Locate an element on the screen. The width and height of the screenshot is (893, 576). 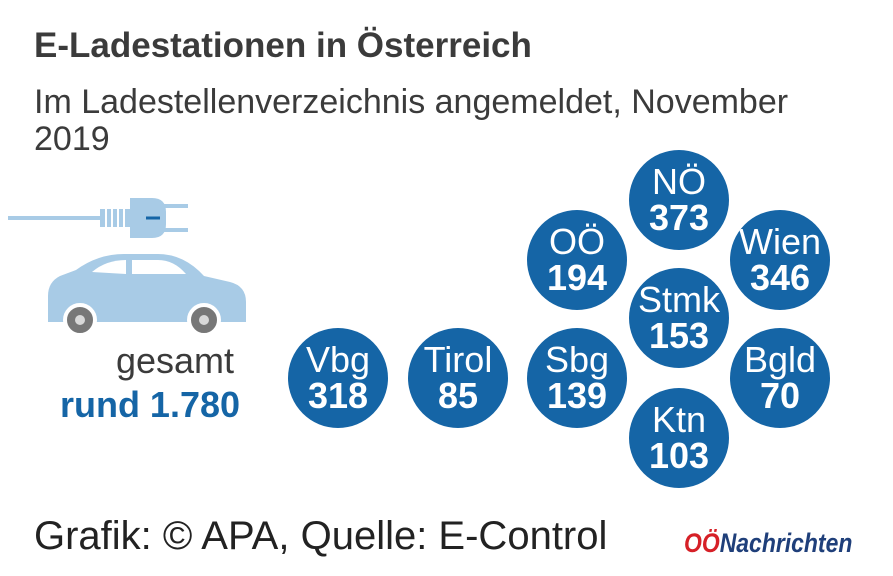
bubble-circle-vbg is located at coordinates (338, 378).